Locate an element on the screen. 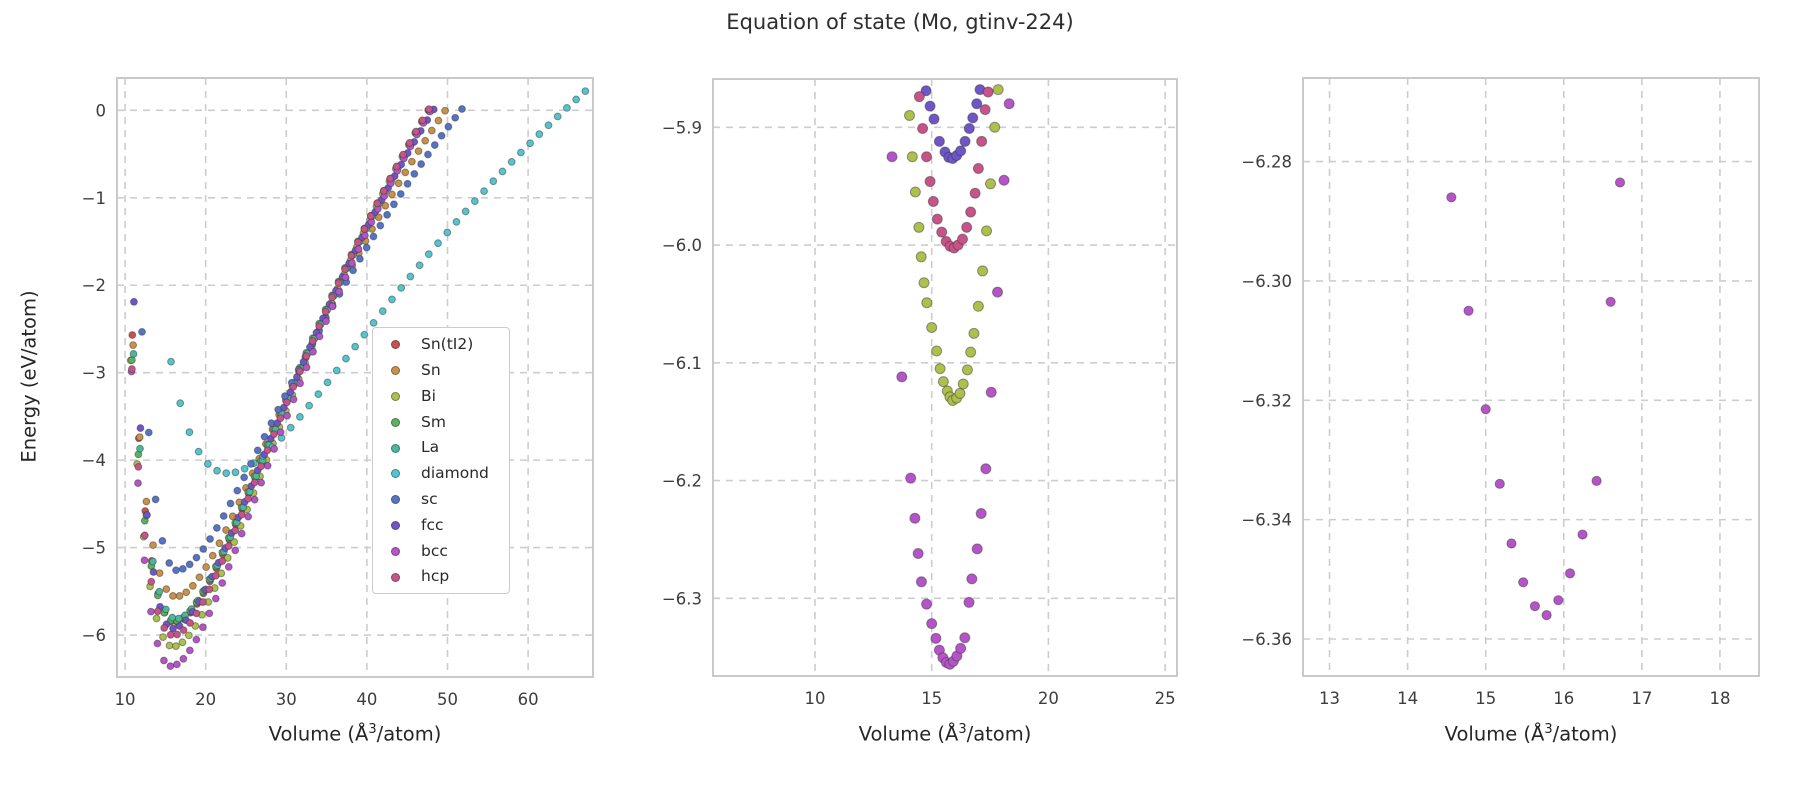 This screenshot has height=800, width=1800. x-axis-label-text: Volume (Å is located at coordinates (318, 734).